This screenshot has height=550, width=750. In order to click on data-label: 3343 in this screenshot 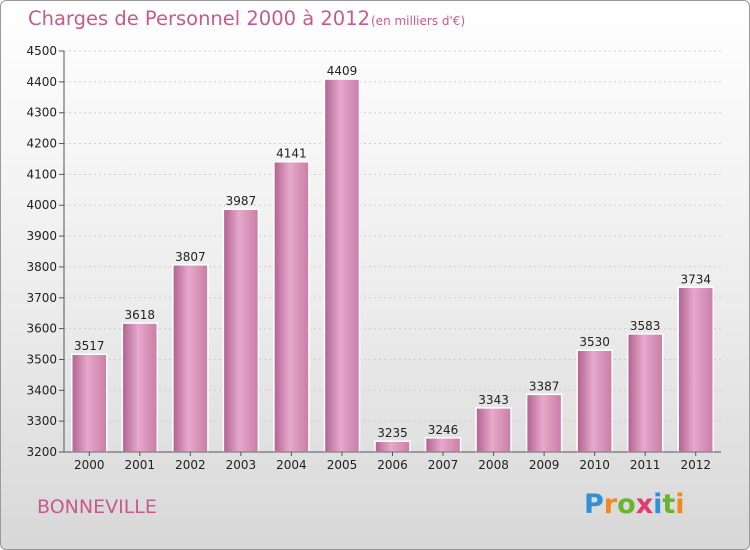, I will do `click(493, 400)`.